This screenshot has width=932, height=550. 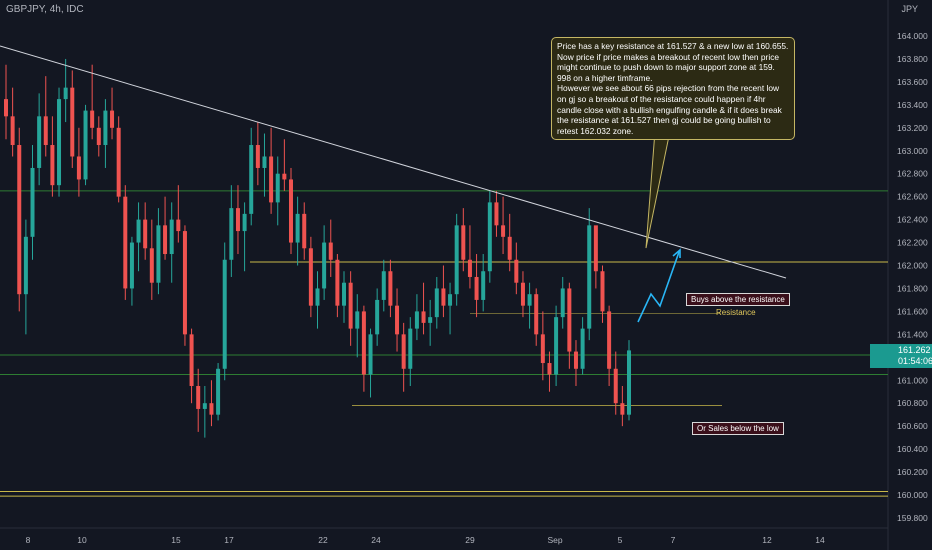 I want to click on y-tick-label: 162.800, so click(x=912, y=174).